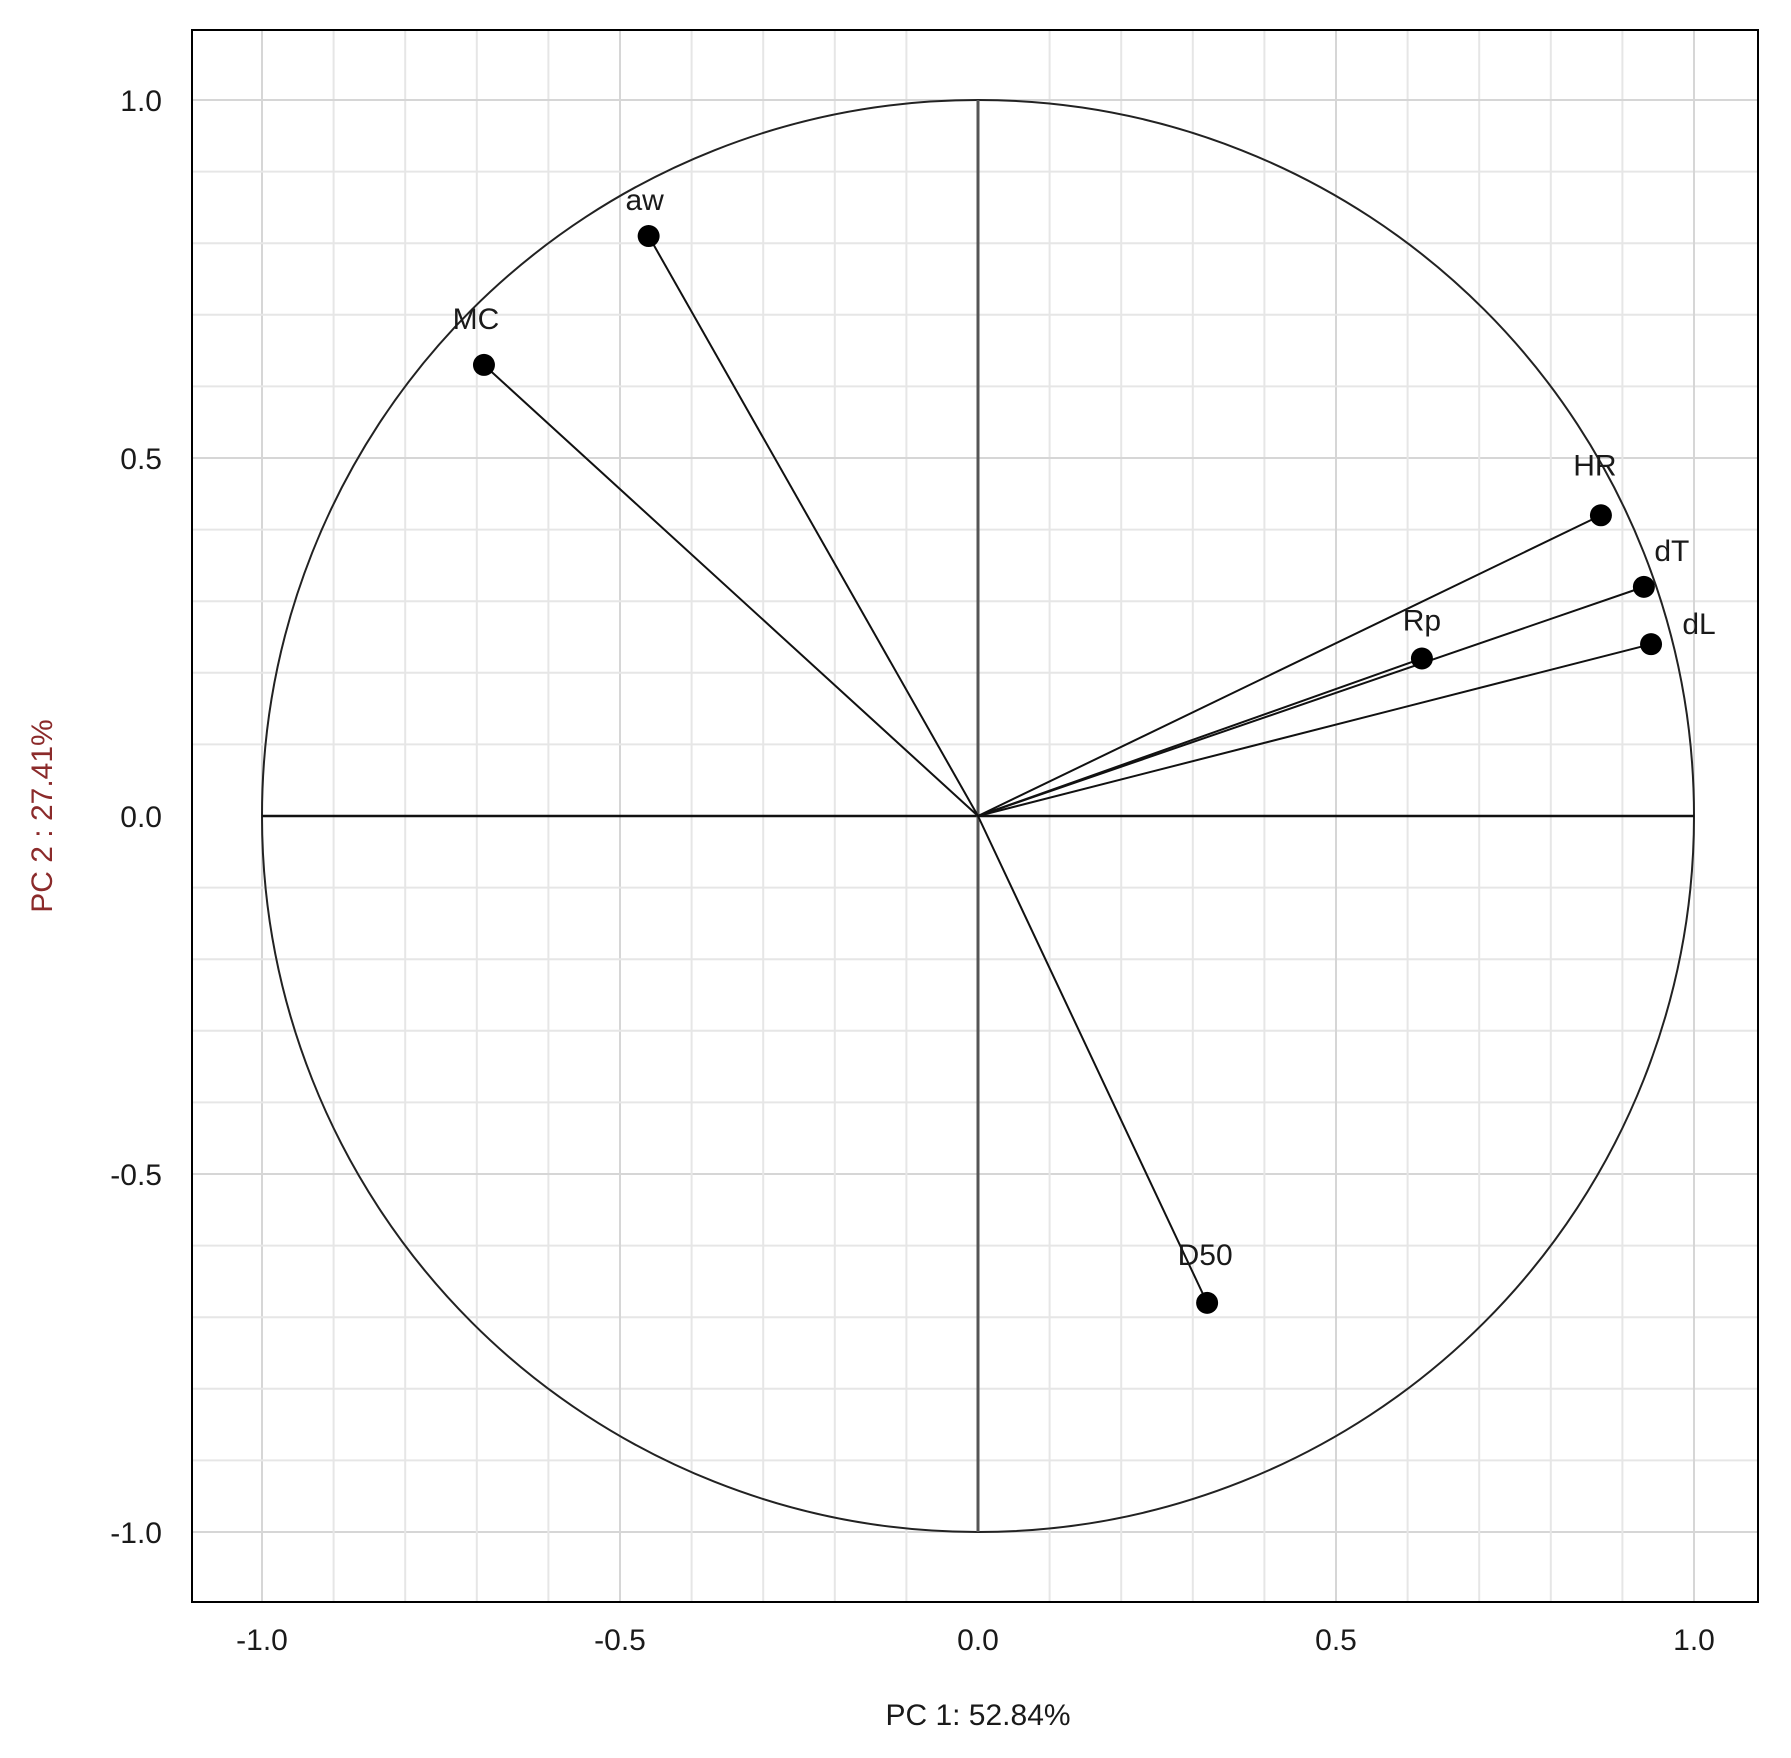 This screenshot has width=1791, height=1758. I want to click on vector-HR, so click(1289, 665).